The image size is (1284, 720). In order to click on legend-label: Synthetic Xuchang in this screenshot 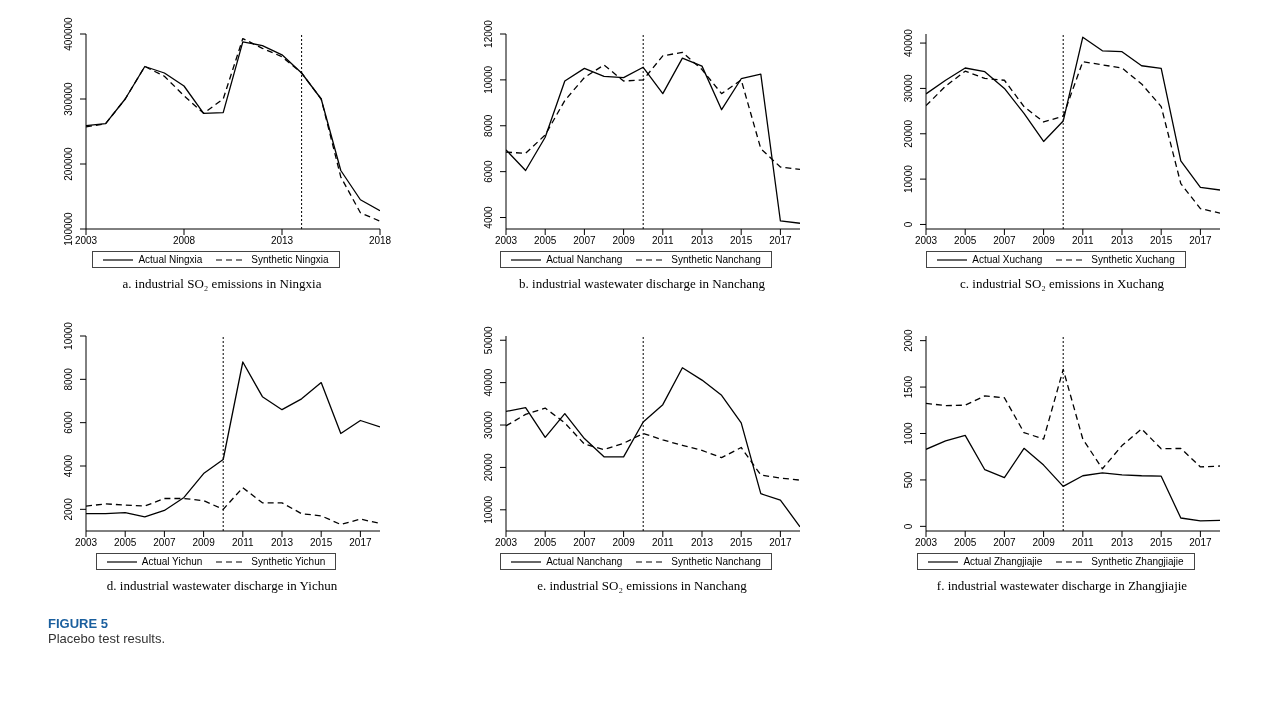, I will do `click(1132, 259)`.